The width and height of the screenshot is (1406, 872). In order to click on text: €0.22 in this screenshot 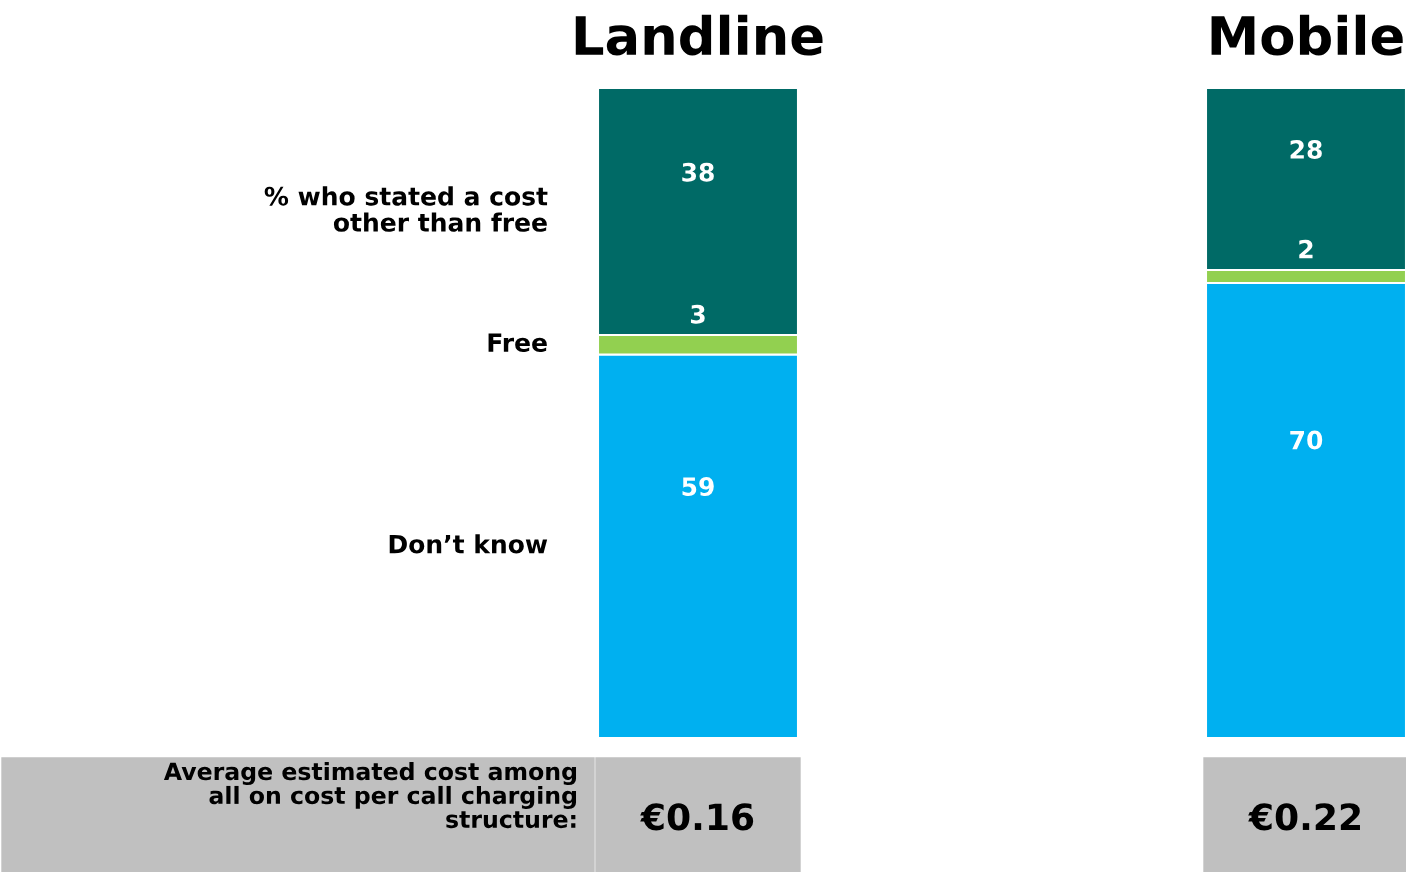, I will do `click(1304, 817)`.